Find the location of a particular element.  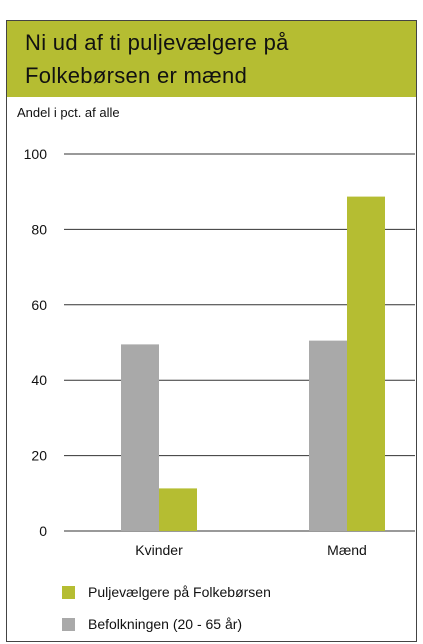

legend-item-puljevaelgere: Puljevælgere på Folkebørsen is located at coordinates (166, 592).